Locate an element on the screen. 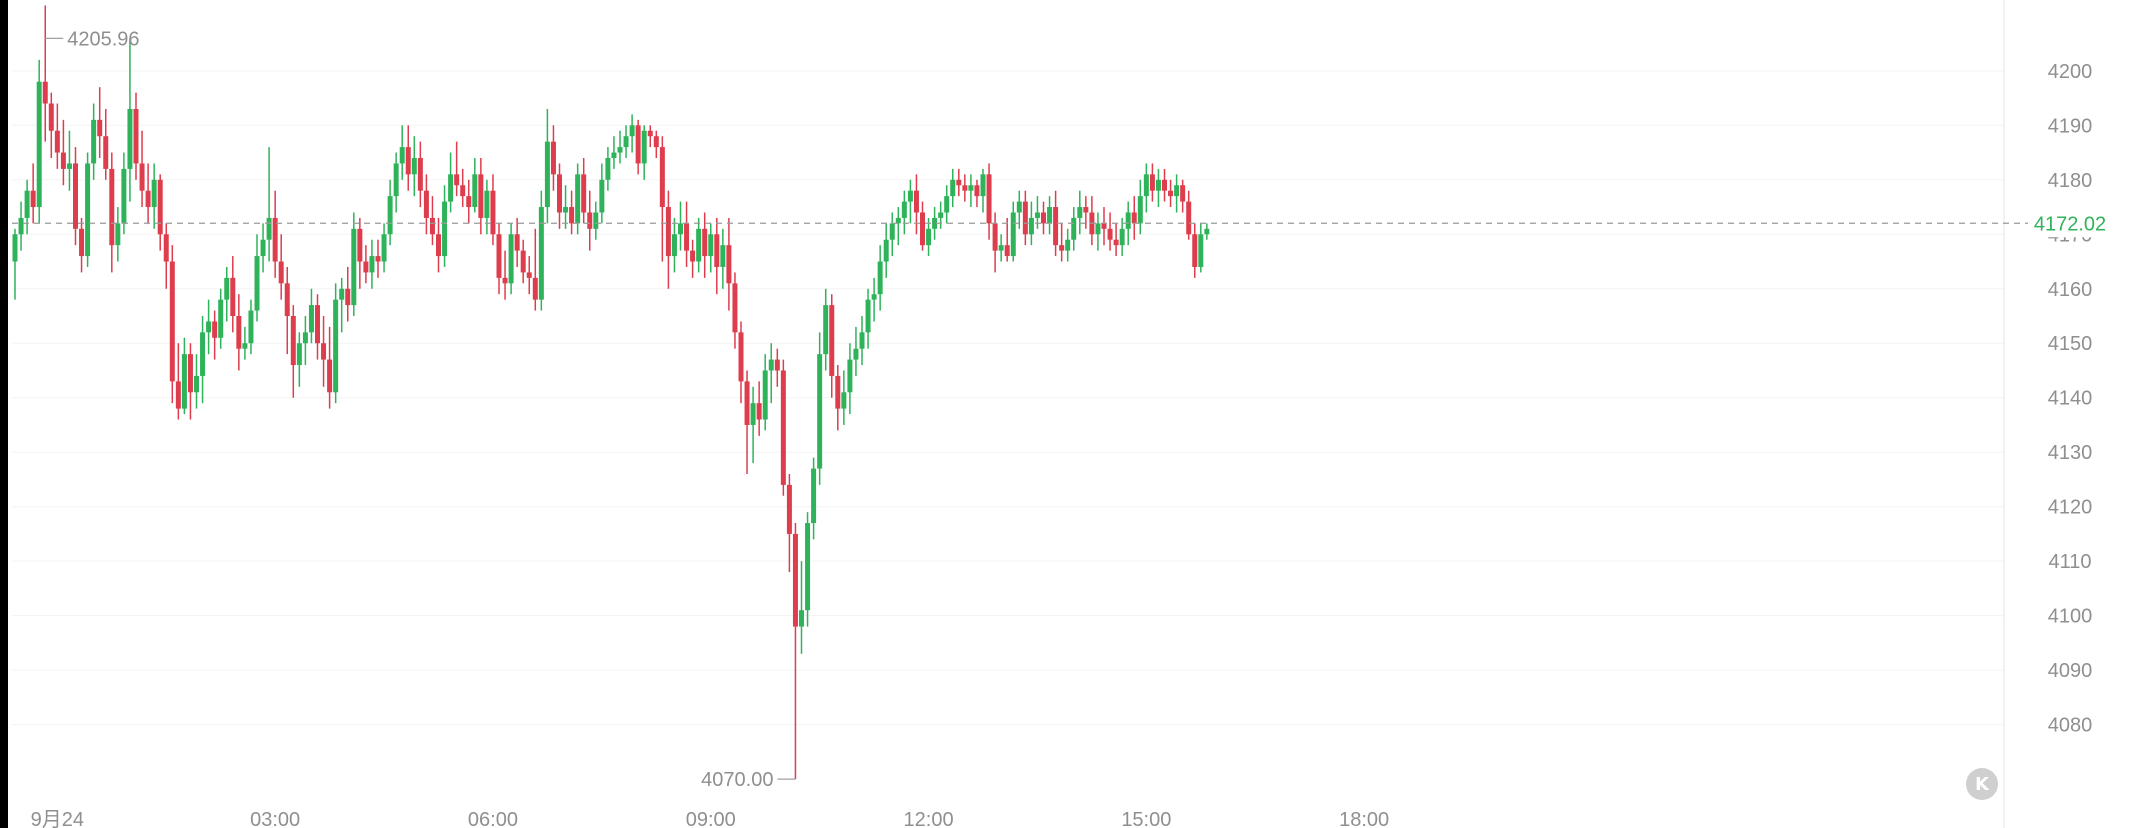  low-label: 4070.00 is located at coordinates (737, 780).